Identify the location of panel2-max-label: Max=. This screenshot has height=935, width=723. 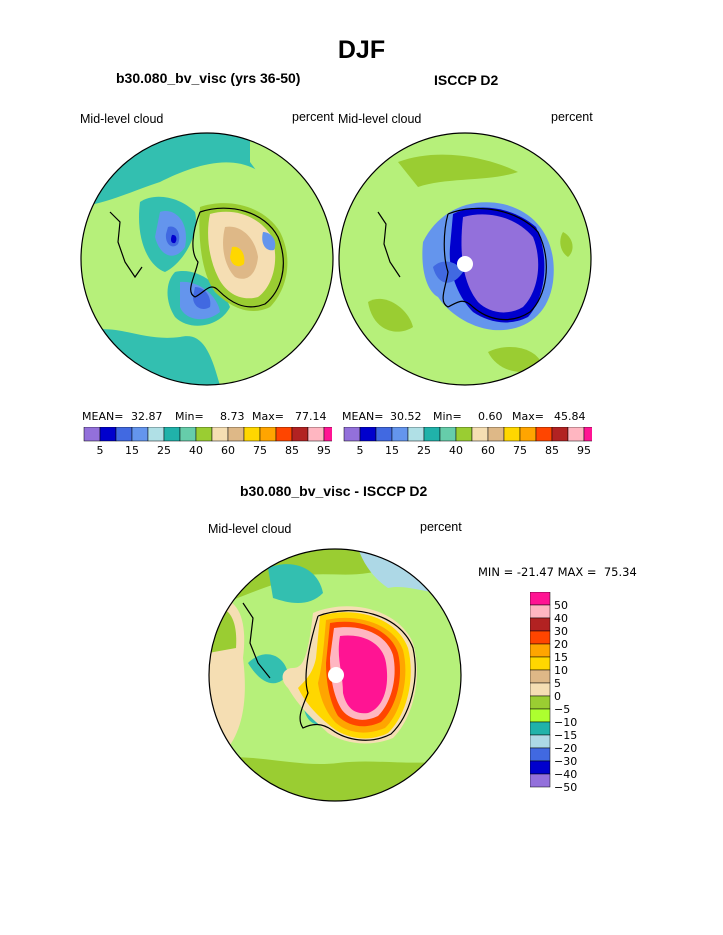
(528, 416).